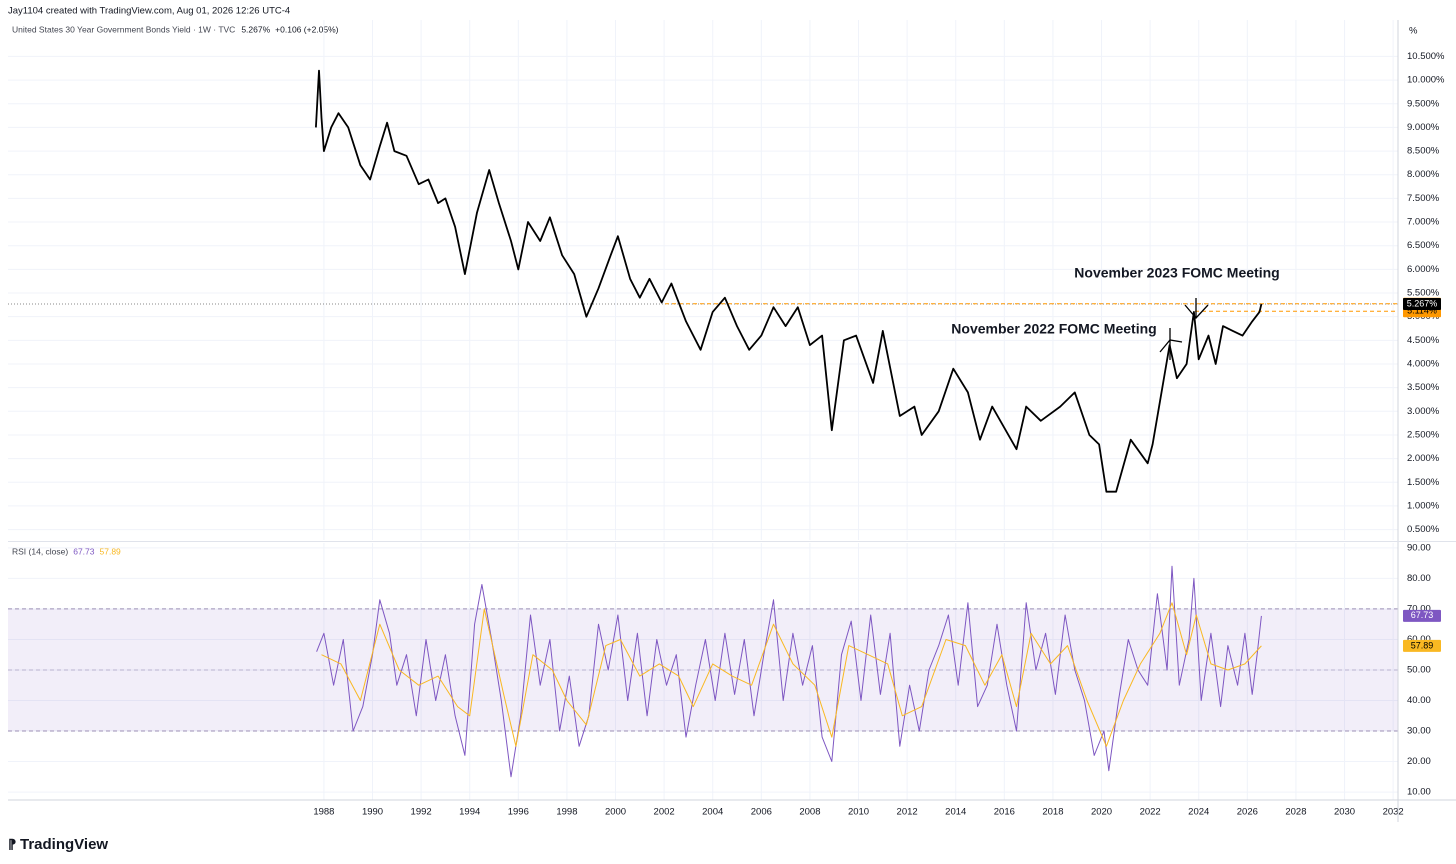 Image resolution: width=1456 pixels, height=864 pixels. I want to click on x-tick-label: 2000, so click(615, 812).